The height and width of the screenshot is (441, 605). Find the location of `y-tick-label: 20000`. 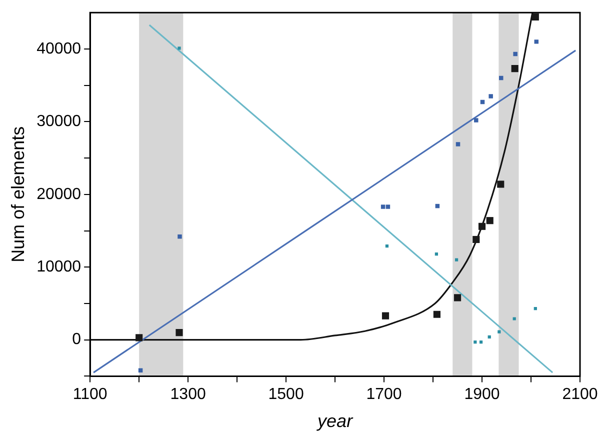

y-tick-label: 20000 is located at coordinates (59, 194).